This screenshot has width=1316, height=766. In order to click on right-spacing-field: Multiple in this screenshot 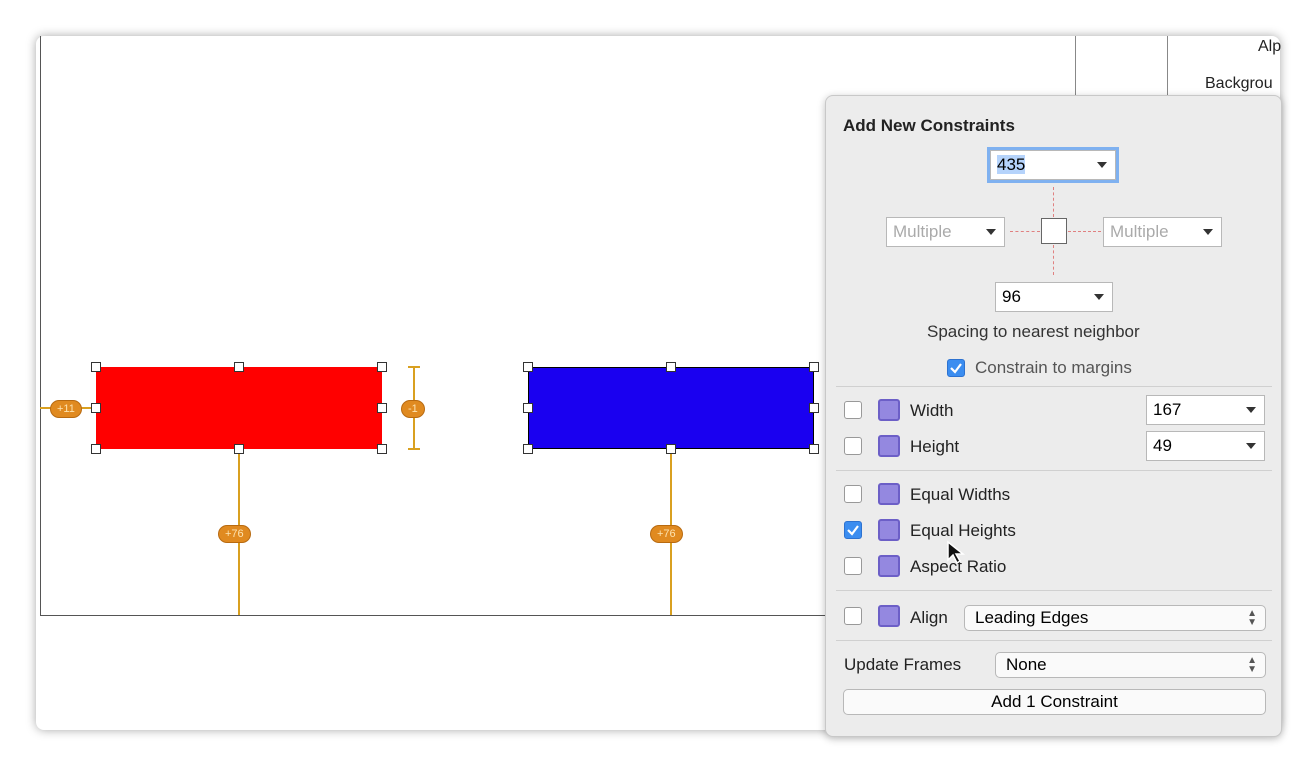, I will do `click(1162, 232)`.